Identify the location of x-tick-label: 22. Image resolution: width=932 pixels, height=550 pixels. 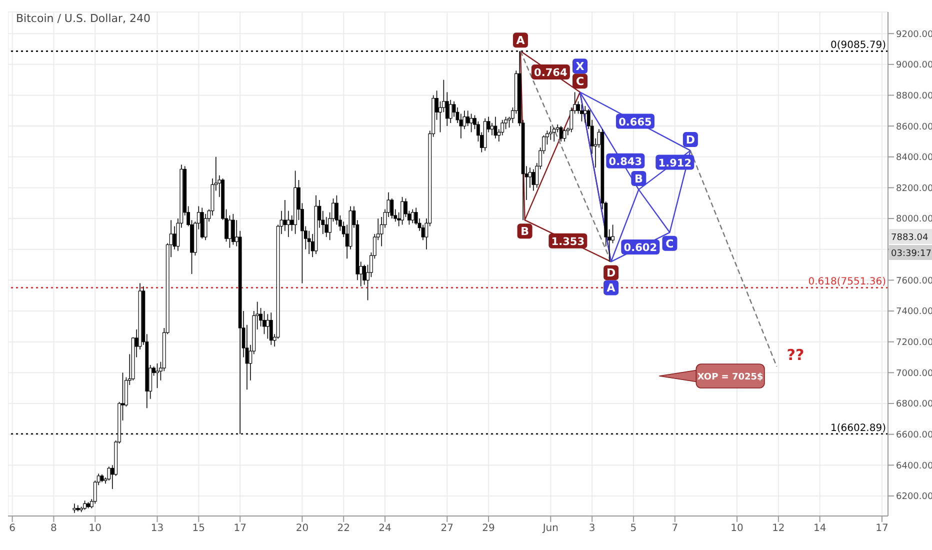
(343, 528).